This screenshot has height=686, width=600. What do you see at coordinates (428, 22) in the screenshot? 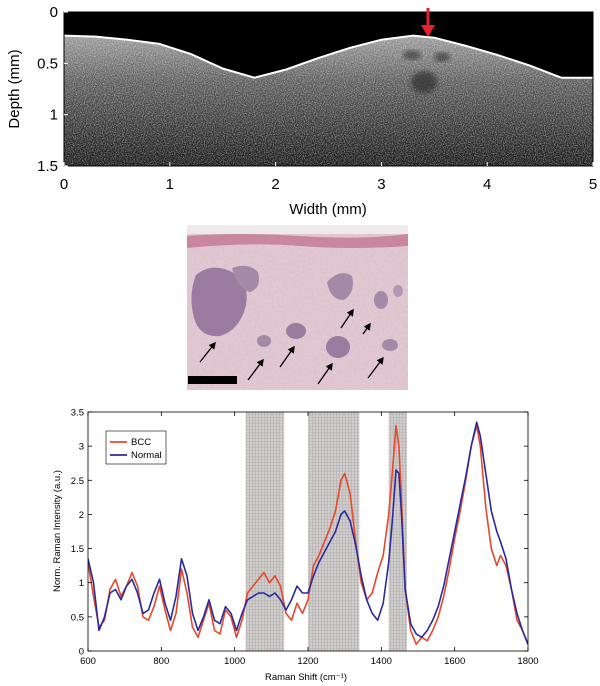
I see `oct-red-arrow` at bounding box center [428, 22].